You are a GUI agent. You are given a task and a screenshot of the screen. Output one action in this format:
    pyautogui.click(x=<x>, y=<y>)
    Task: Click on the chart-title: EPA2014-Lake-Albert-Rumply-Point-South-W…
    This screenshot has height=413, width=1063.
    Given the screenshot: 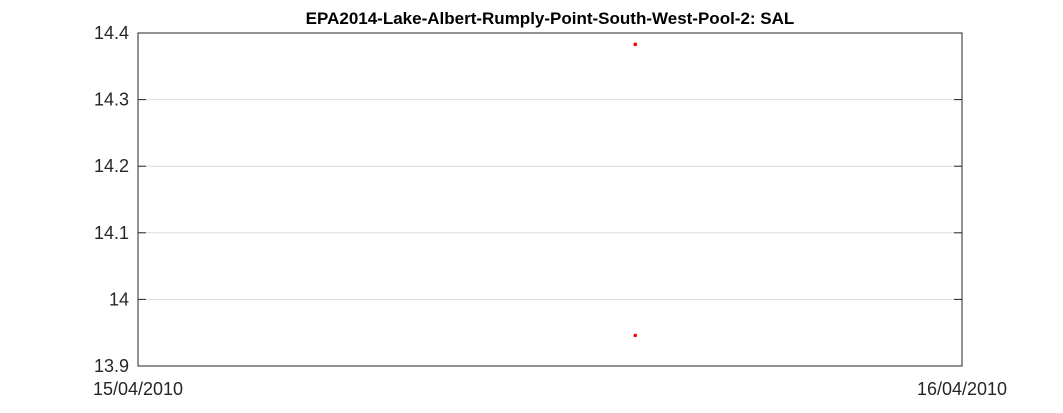 What is the action you would take?
    pyautogui.click(x=550, y=18)
    